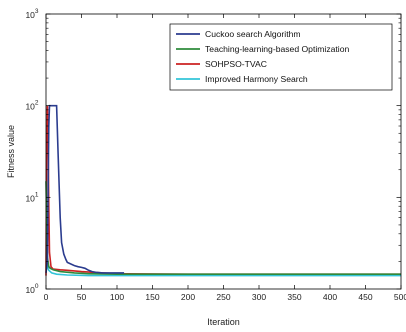 The height and width of the screenshot is (332, 406). I want to click on legend-label: Cuckoo search Algorithm, so click(253, 34).